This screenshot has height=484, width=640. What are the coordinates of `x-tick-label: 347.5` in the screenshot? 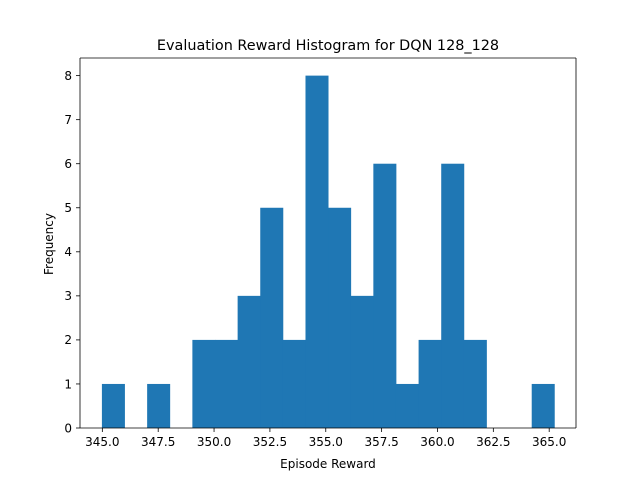 It's located at (158, 442).